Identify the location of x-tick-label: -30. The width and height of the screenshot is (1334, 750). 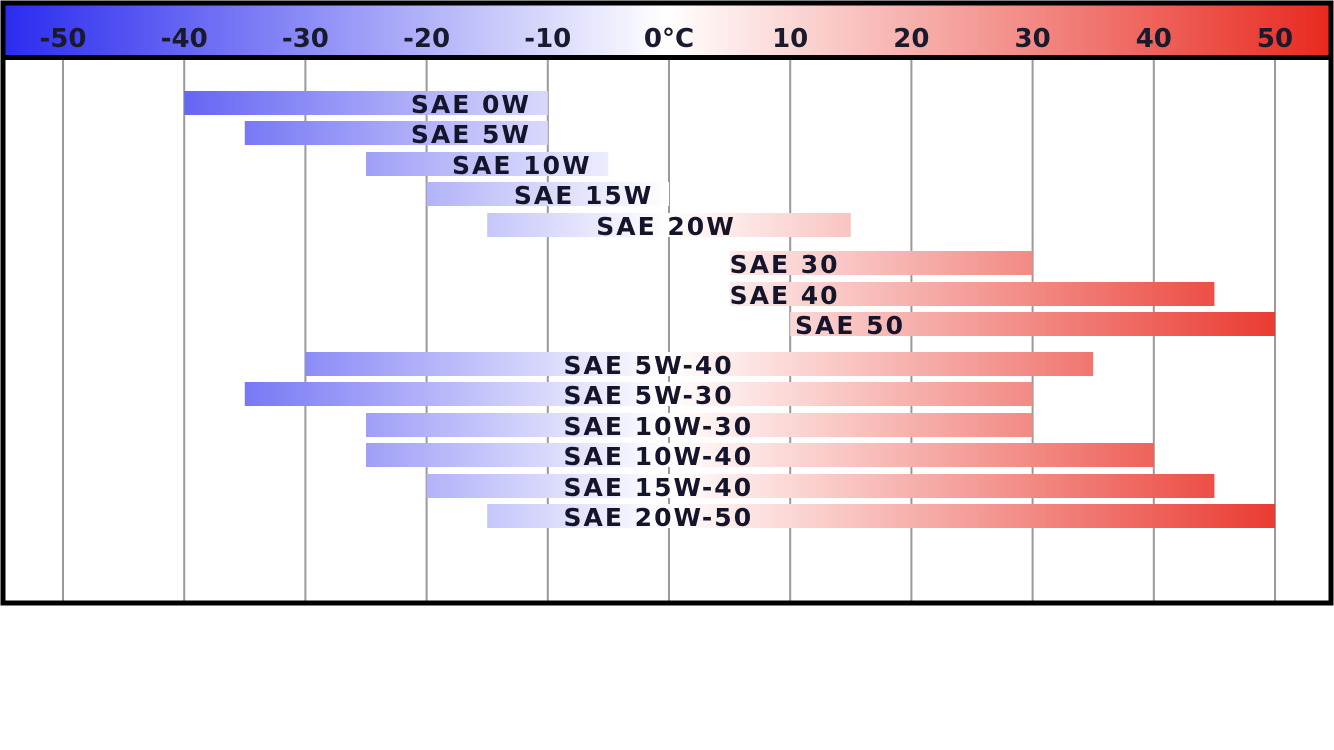
(305, 39).